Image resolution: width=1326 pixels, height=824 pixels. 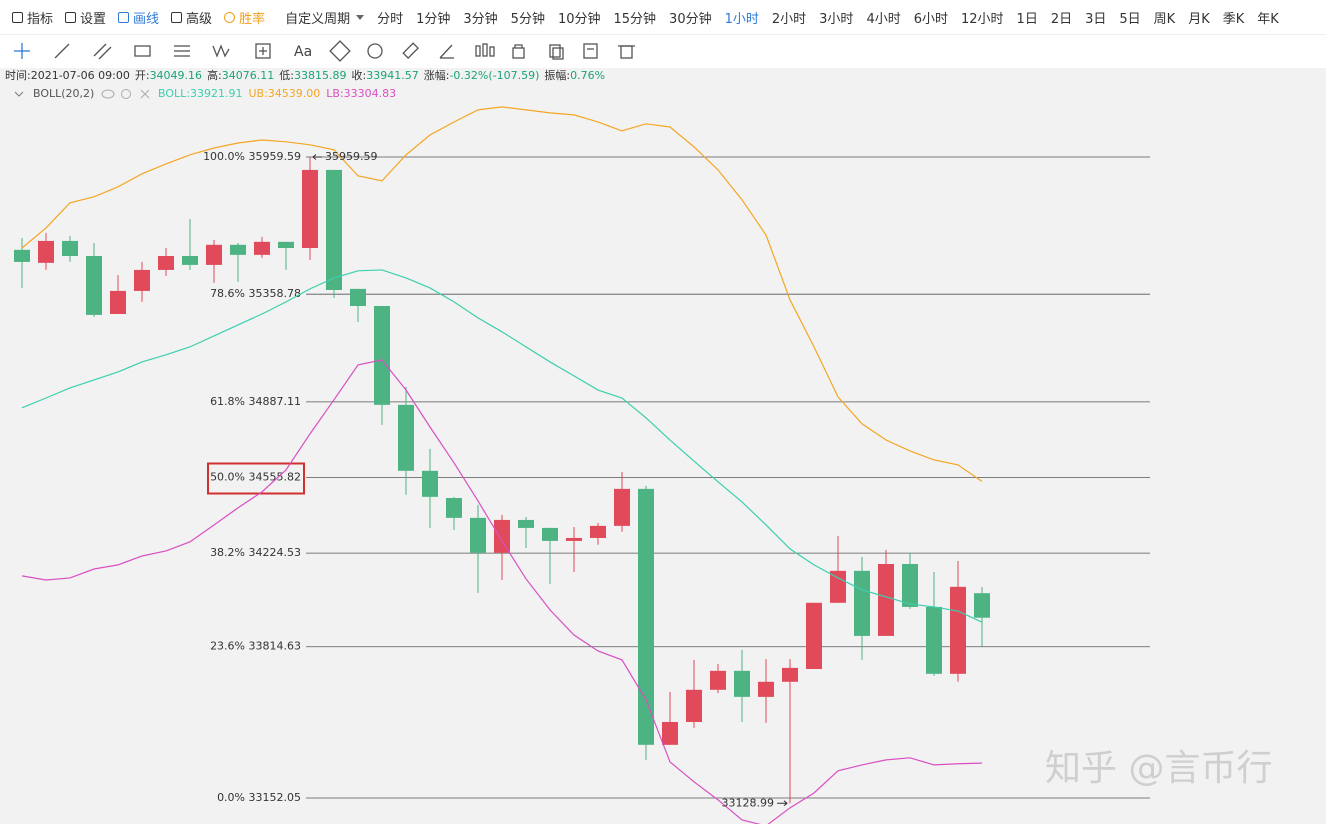 What do you see at coordinates (40, 19) in the screenshot?
I see `toolbar-label: 指标` at bounding box center [40, 19].